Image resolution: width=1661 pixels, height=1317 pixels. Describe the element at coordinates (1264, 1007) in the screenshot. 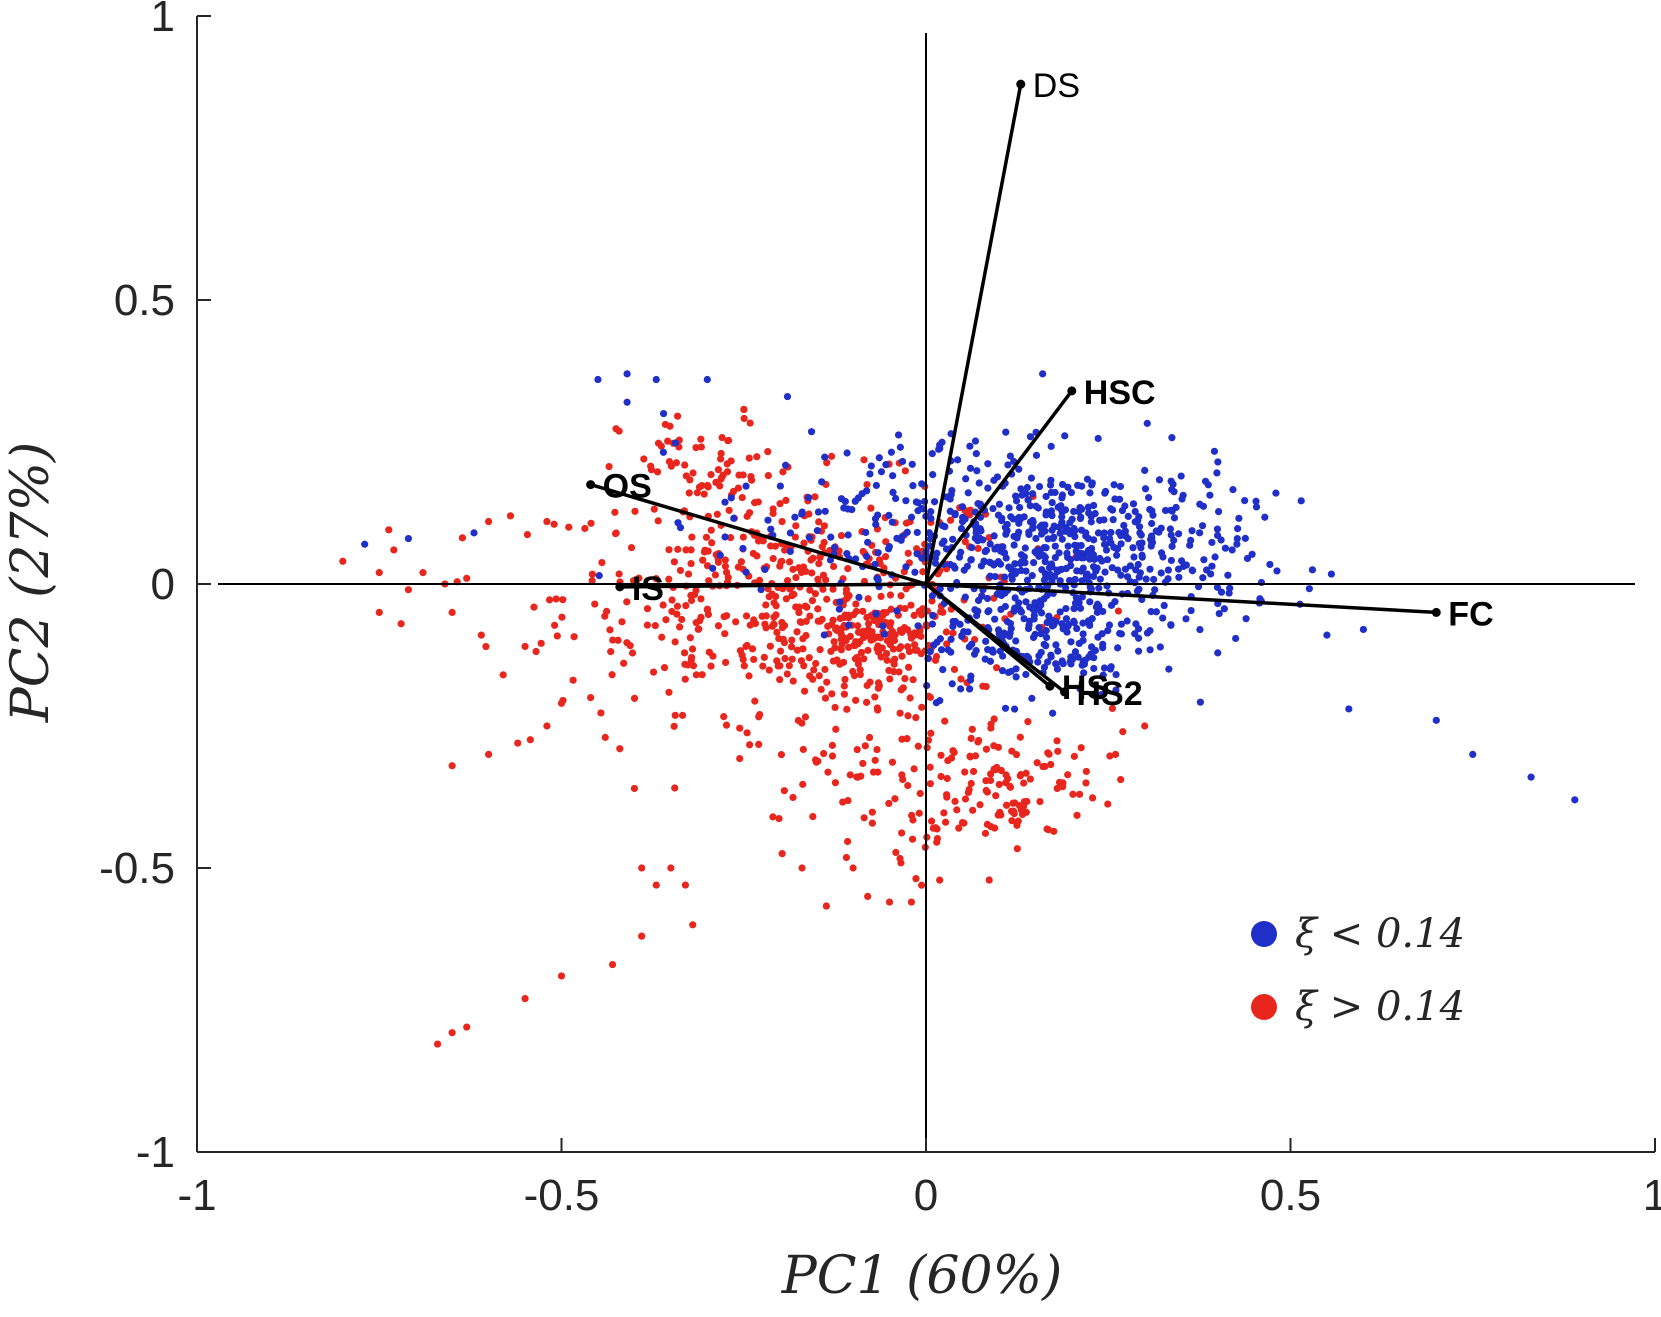

I see `legend-marker-red` at that location.